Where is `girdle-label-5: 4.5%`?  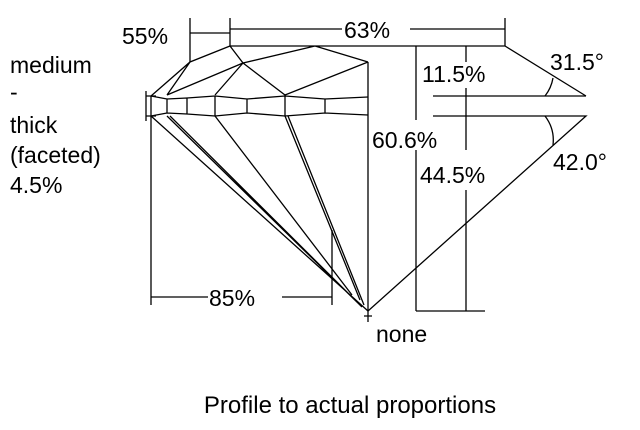 girdle-label-5: 4.5% is located at coordinates (36, 185).